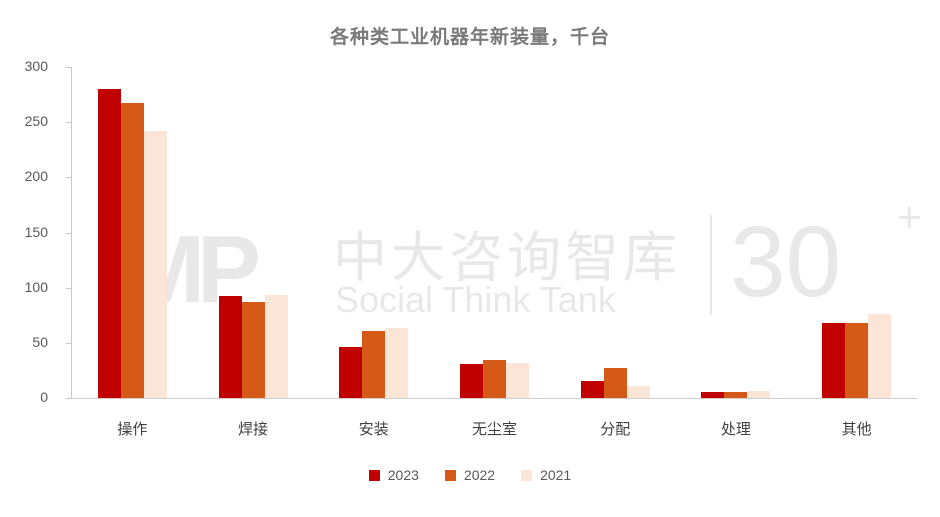 This screenshot has width=940, height=517. What do you see at coordinates (36, 231) in the screenshot?
I see `y-tick-label: 150` at bounding box center [36, 231].